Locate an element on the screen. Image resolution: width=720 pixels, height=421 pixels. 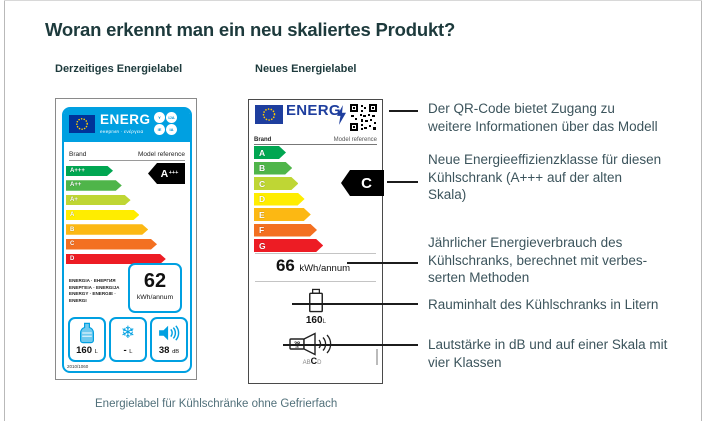
old-label-heading: Derzeitiges Energielabel is located at coordinates (119, 69).